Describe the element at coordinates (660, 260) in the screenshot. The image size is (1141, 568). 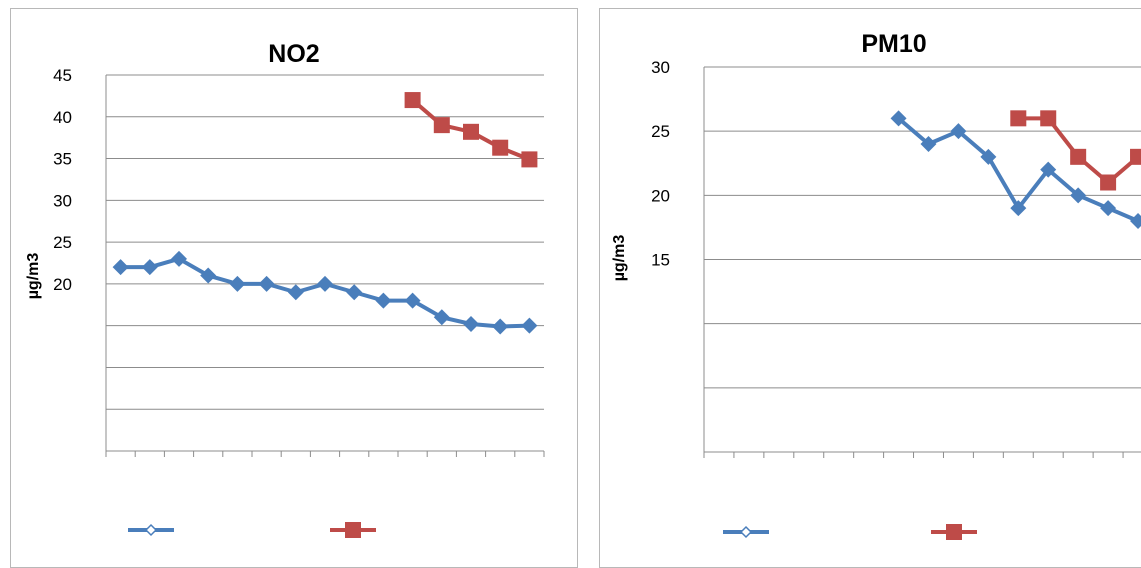
I see `y-tick-label: 15` at that location.